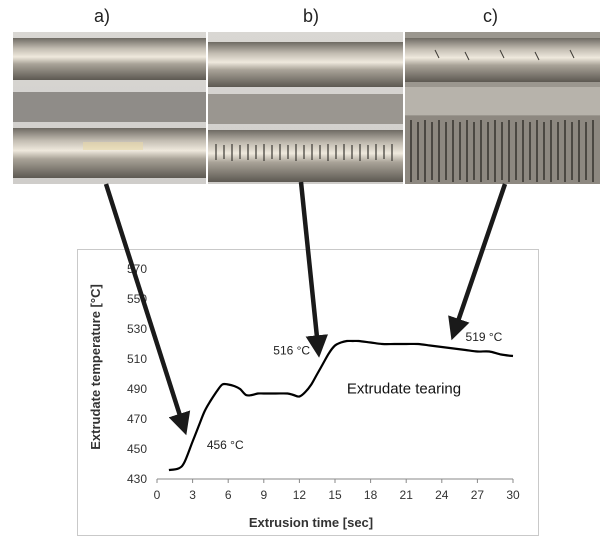 The height and width of the screenshot is (540, 605). Describe the element at coordinates (144, 304) in the screenshot. I see `arrow-a` at that location.